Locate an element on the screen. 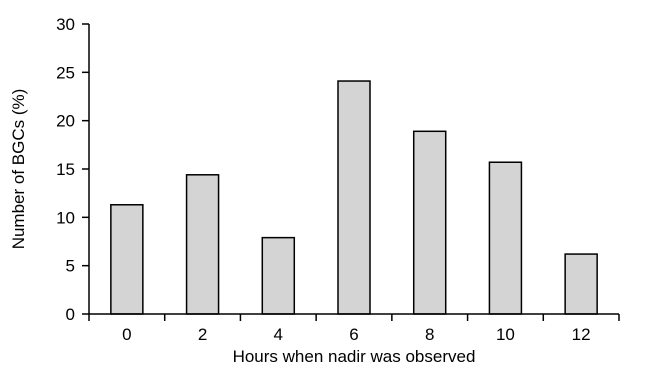  x-tick-label-6: 6 is located at coordinates (353, 334).